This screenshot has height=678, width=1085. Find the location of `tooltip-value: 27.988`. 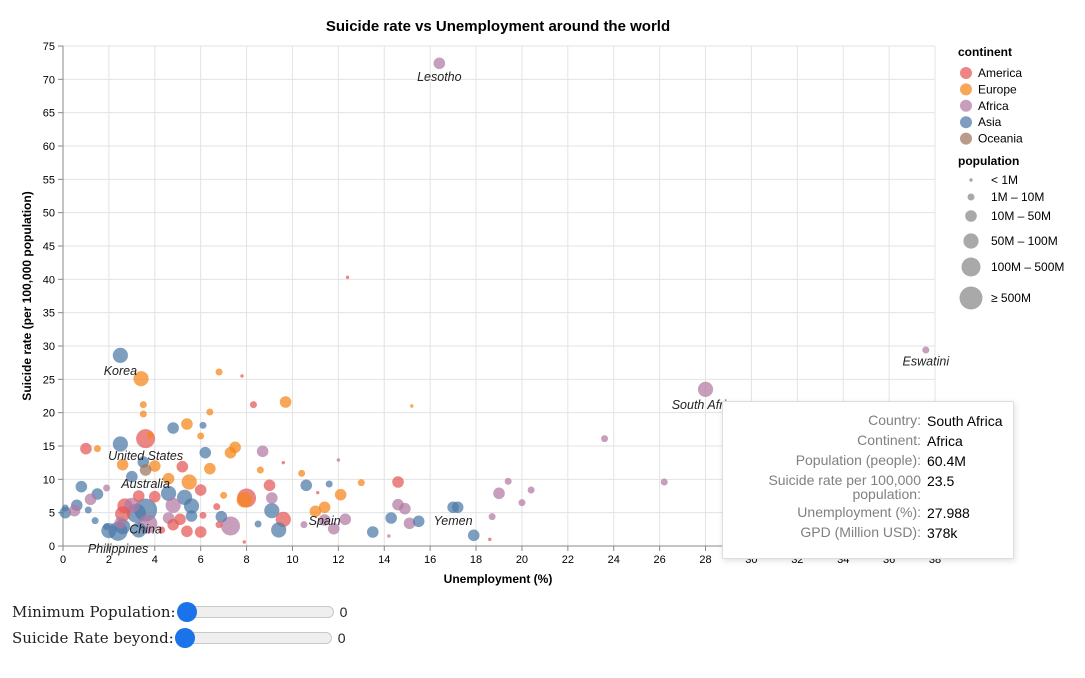

tooltip-value: 27.988 is located at coordinates (948, 513).